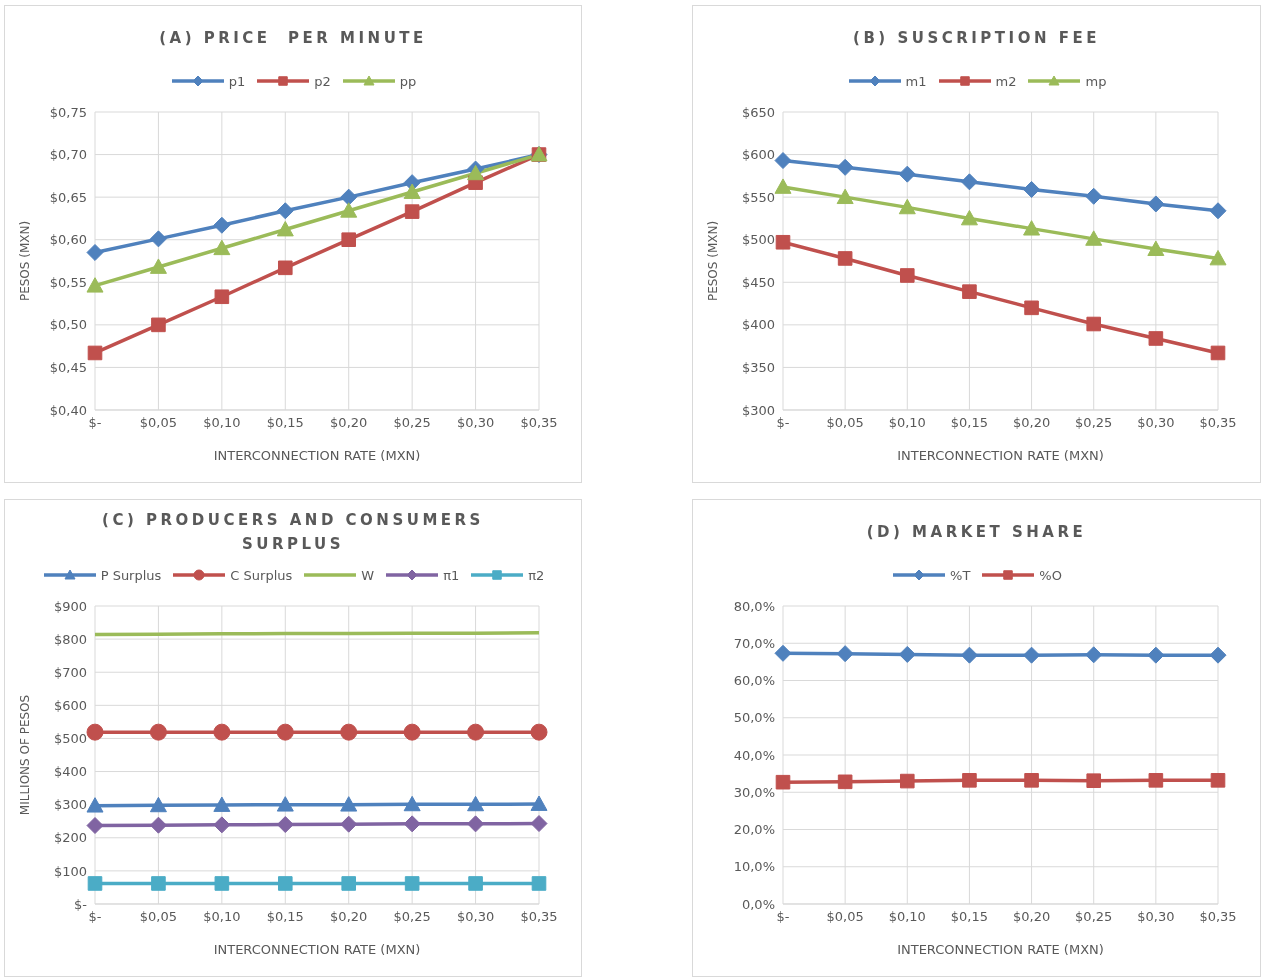 The image size is (1261, 979). What do you see at coordinates (754, 755) in the screenshot?
I see `y-tick-label: 40,0%` at bounding box center [754, 755].